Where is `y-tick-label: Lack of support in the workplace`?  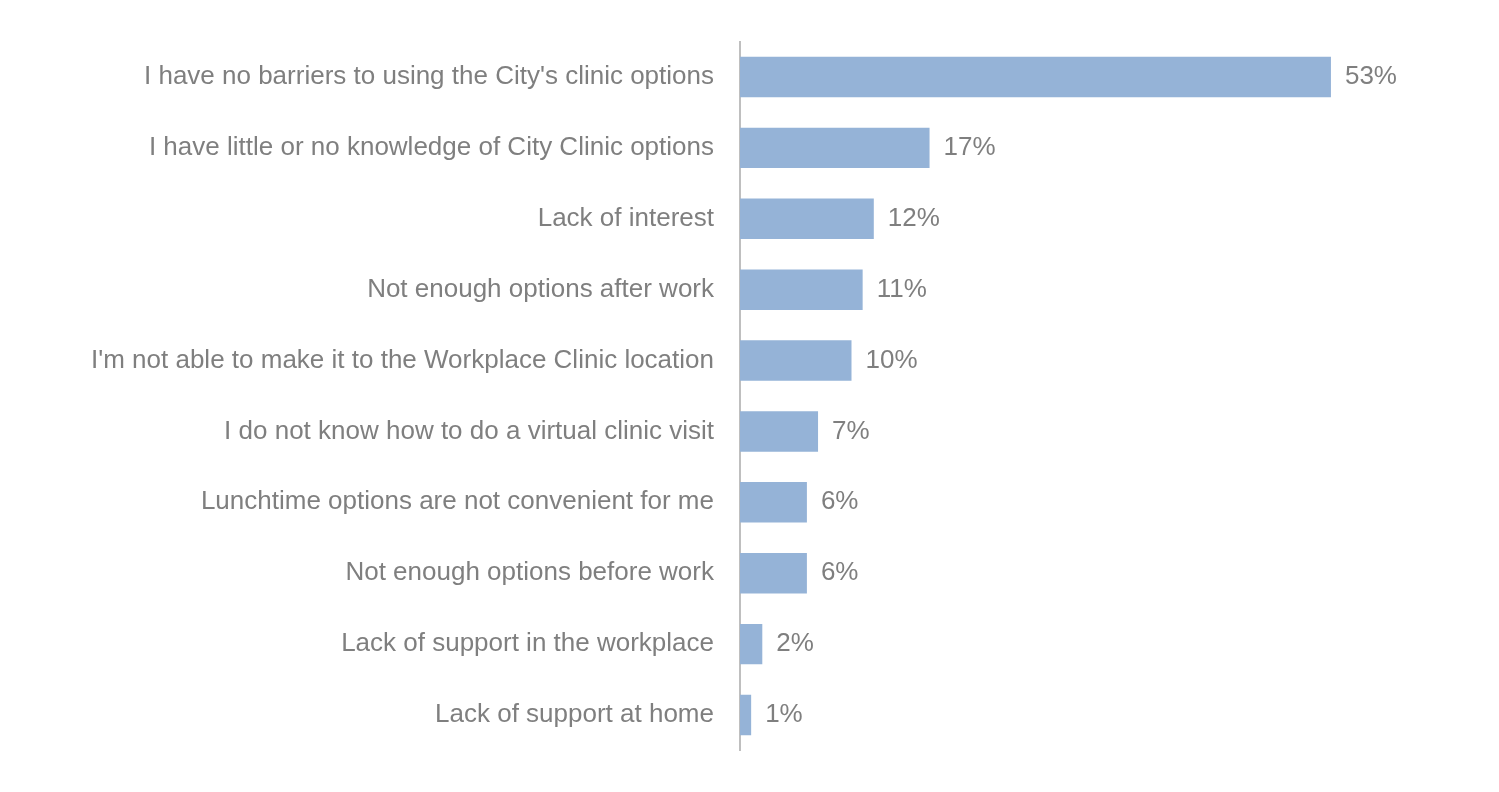 y-tick-label: Lack of support in the workplace is located at coordinates (527, 642).